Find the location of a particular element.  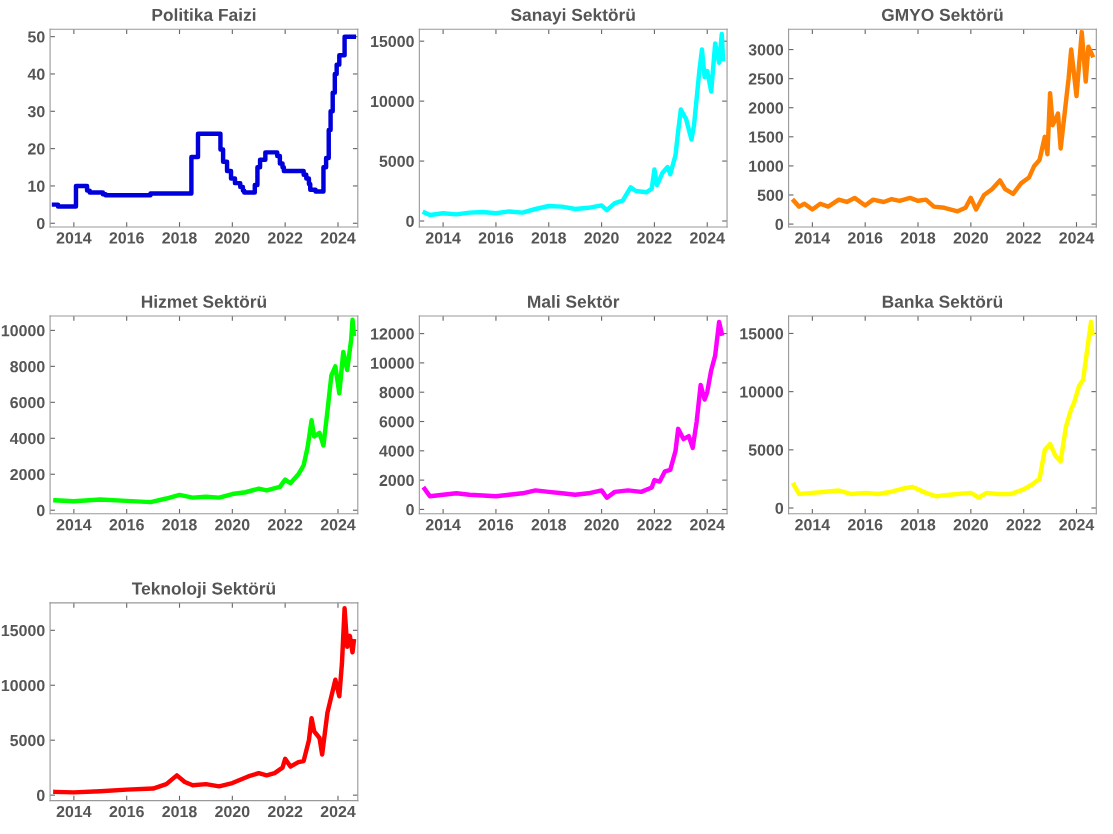

chart-title: Sanayi Sektörü is located at coordinates (572, 16).